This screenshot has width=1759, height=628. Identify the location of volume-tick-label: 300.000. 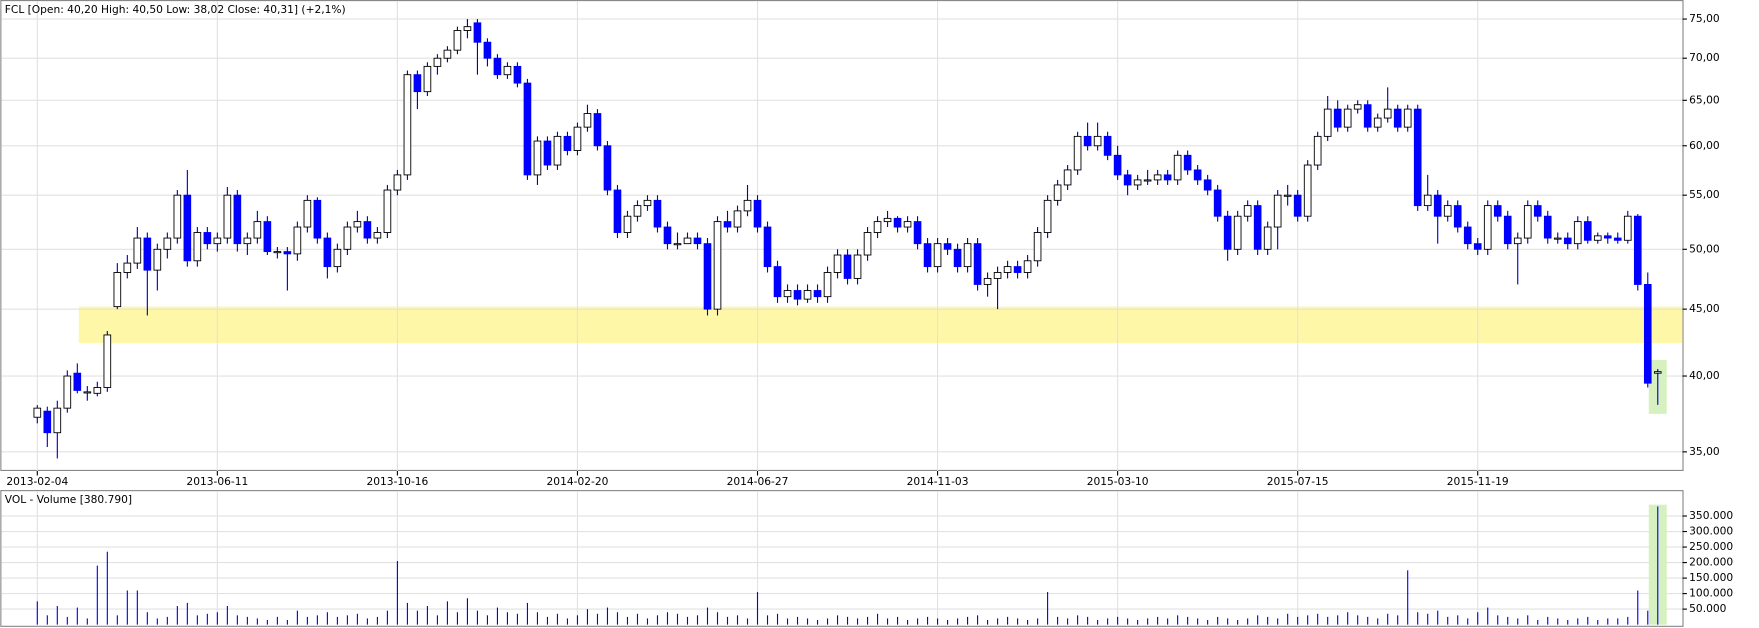
(1711, 531).